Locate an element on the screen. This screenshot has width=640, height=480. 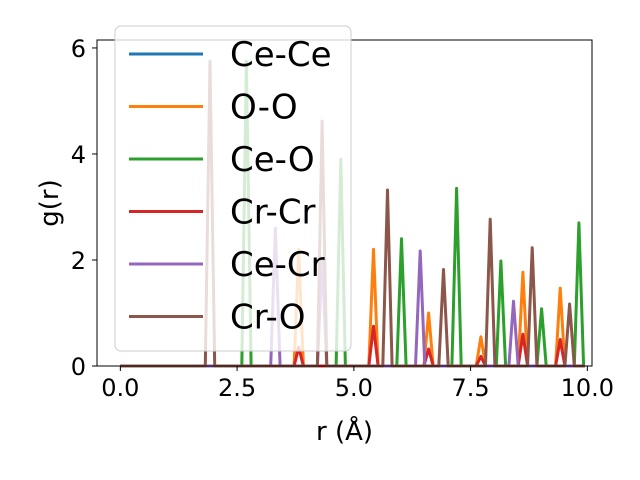
x-tick-label: 10.0 is located at coordinates (587, 388).